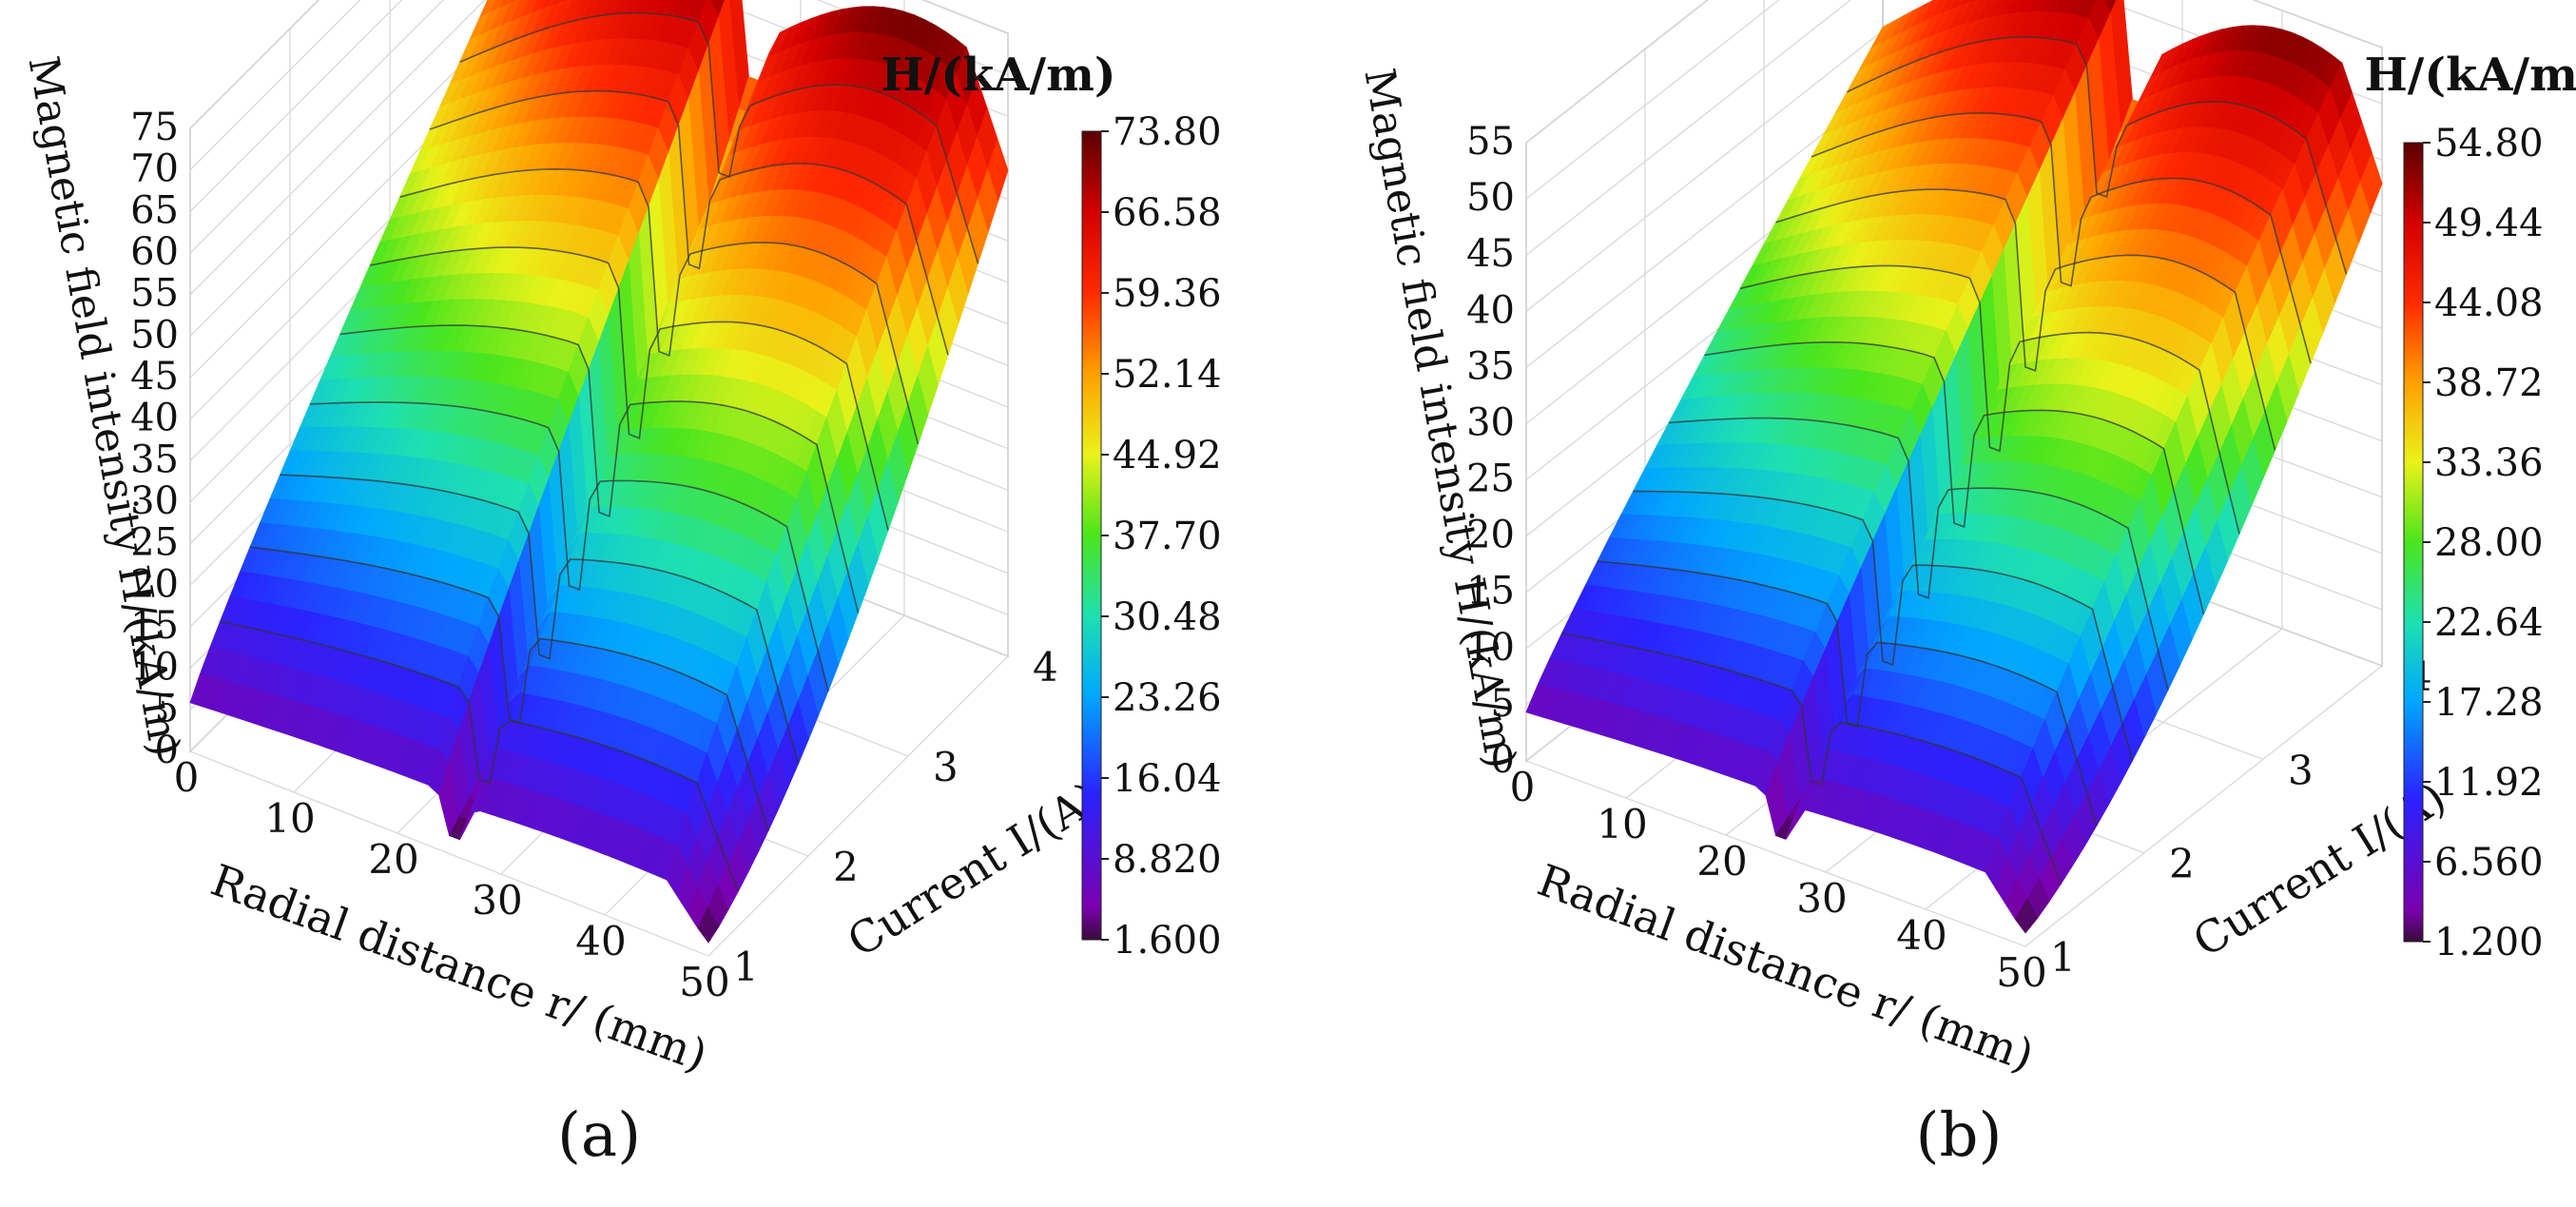 The width and height of the screenshot is (2576, 1207). I want to click on z-tick-label: 65, so click(154, 210).